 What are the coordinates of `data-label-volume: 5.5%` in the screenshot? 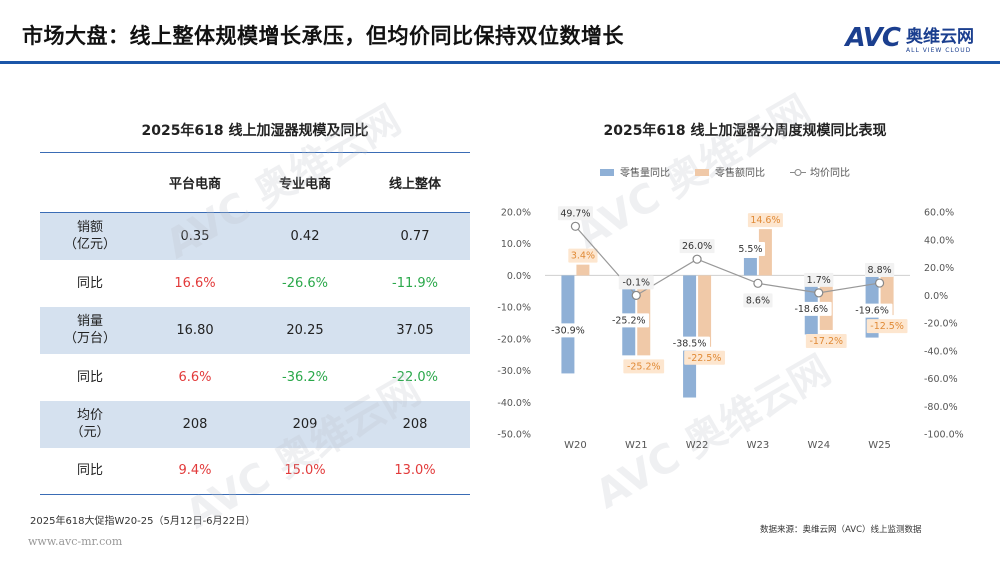 It's located at (750, 249).